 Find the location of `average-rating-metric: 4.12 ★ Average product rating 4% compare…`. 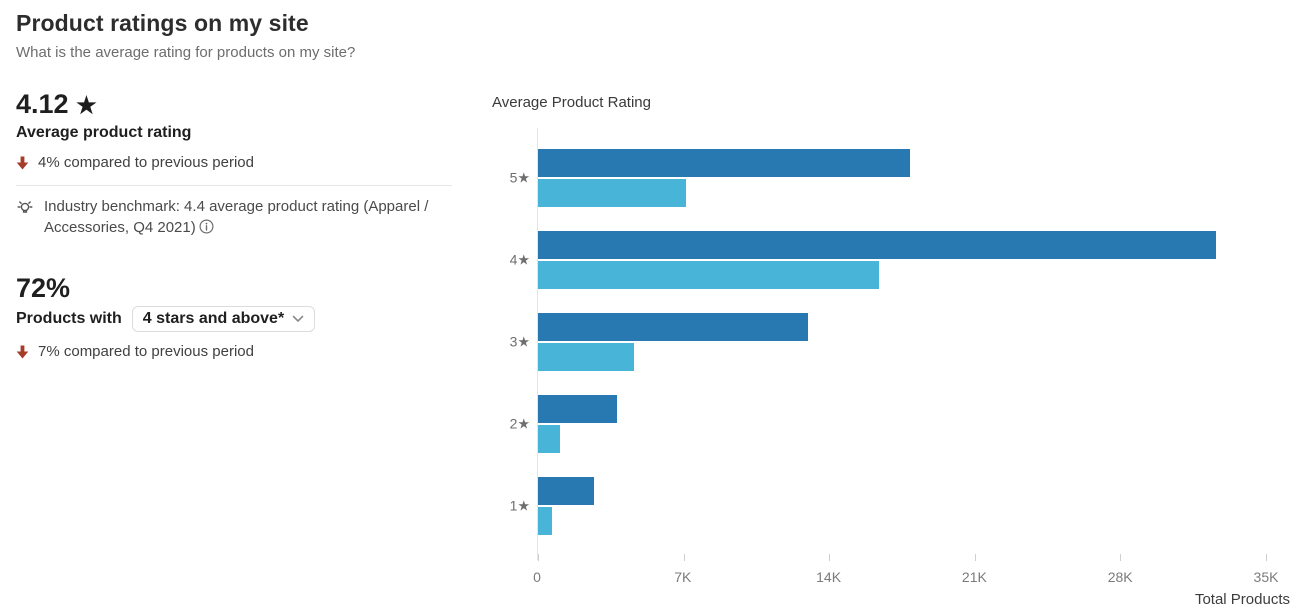

average-rating-metric: 4.12 ★ Average product rating 4% compare… is located at coordinates (242, 130).